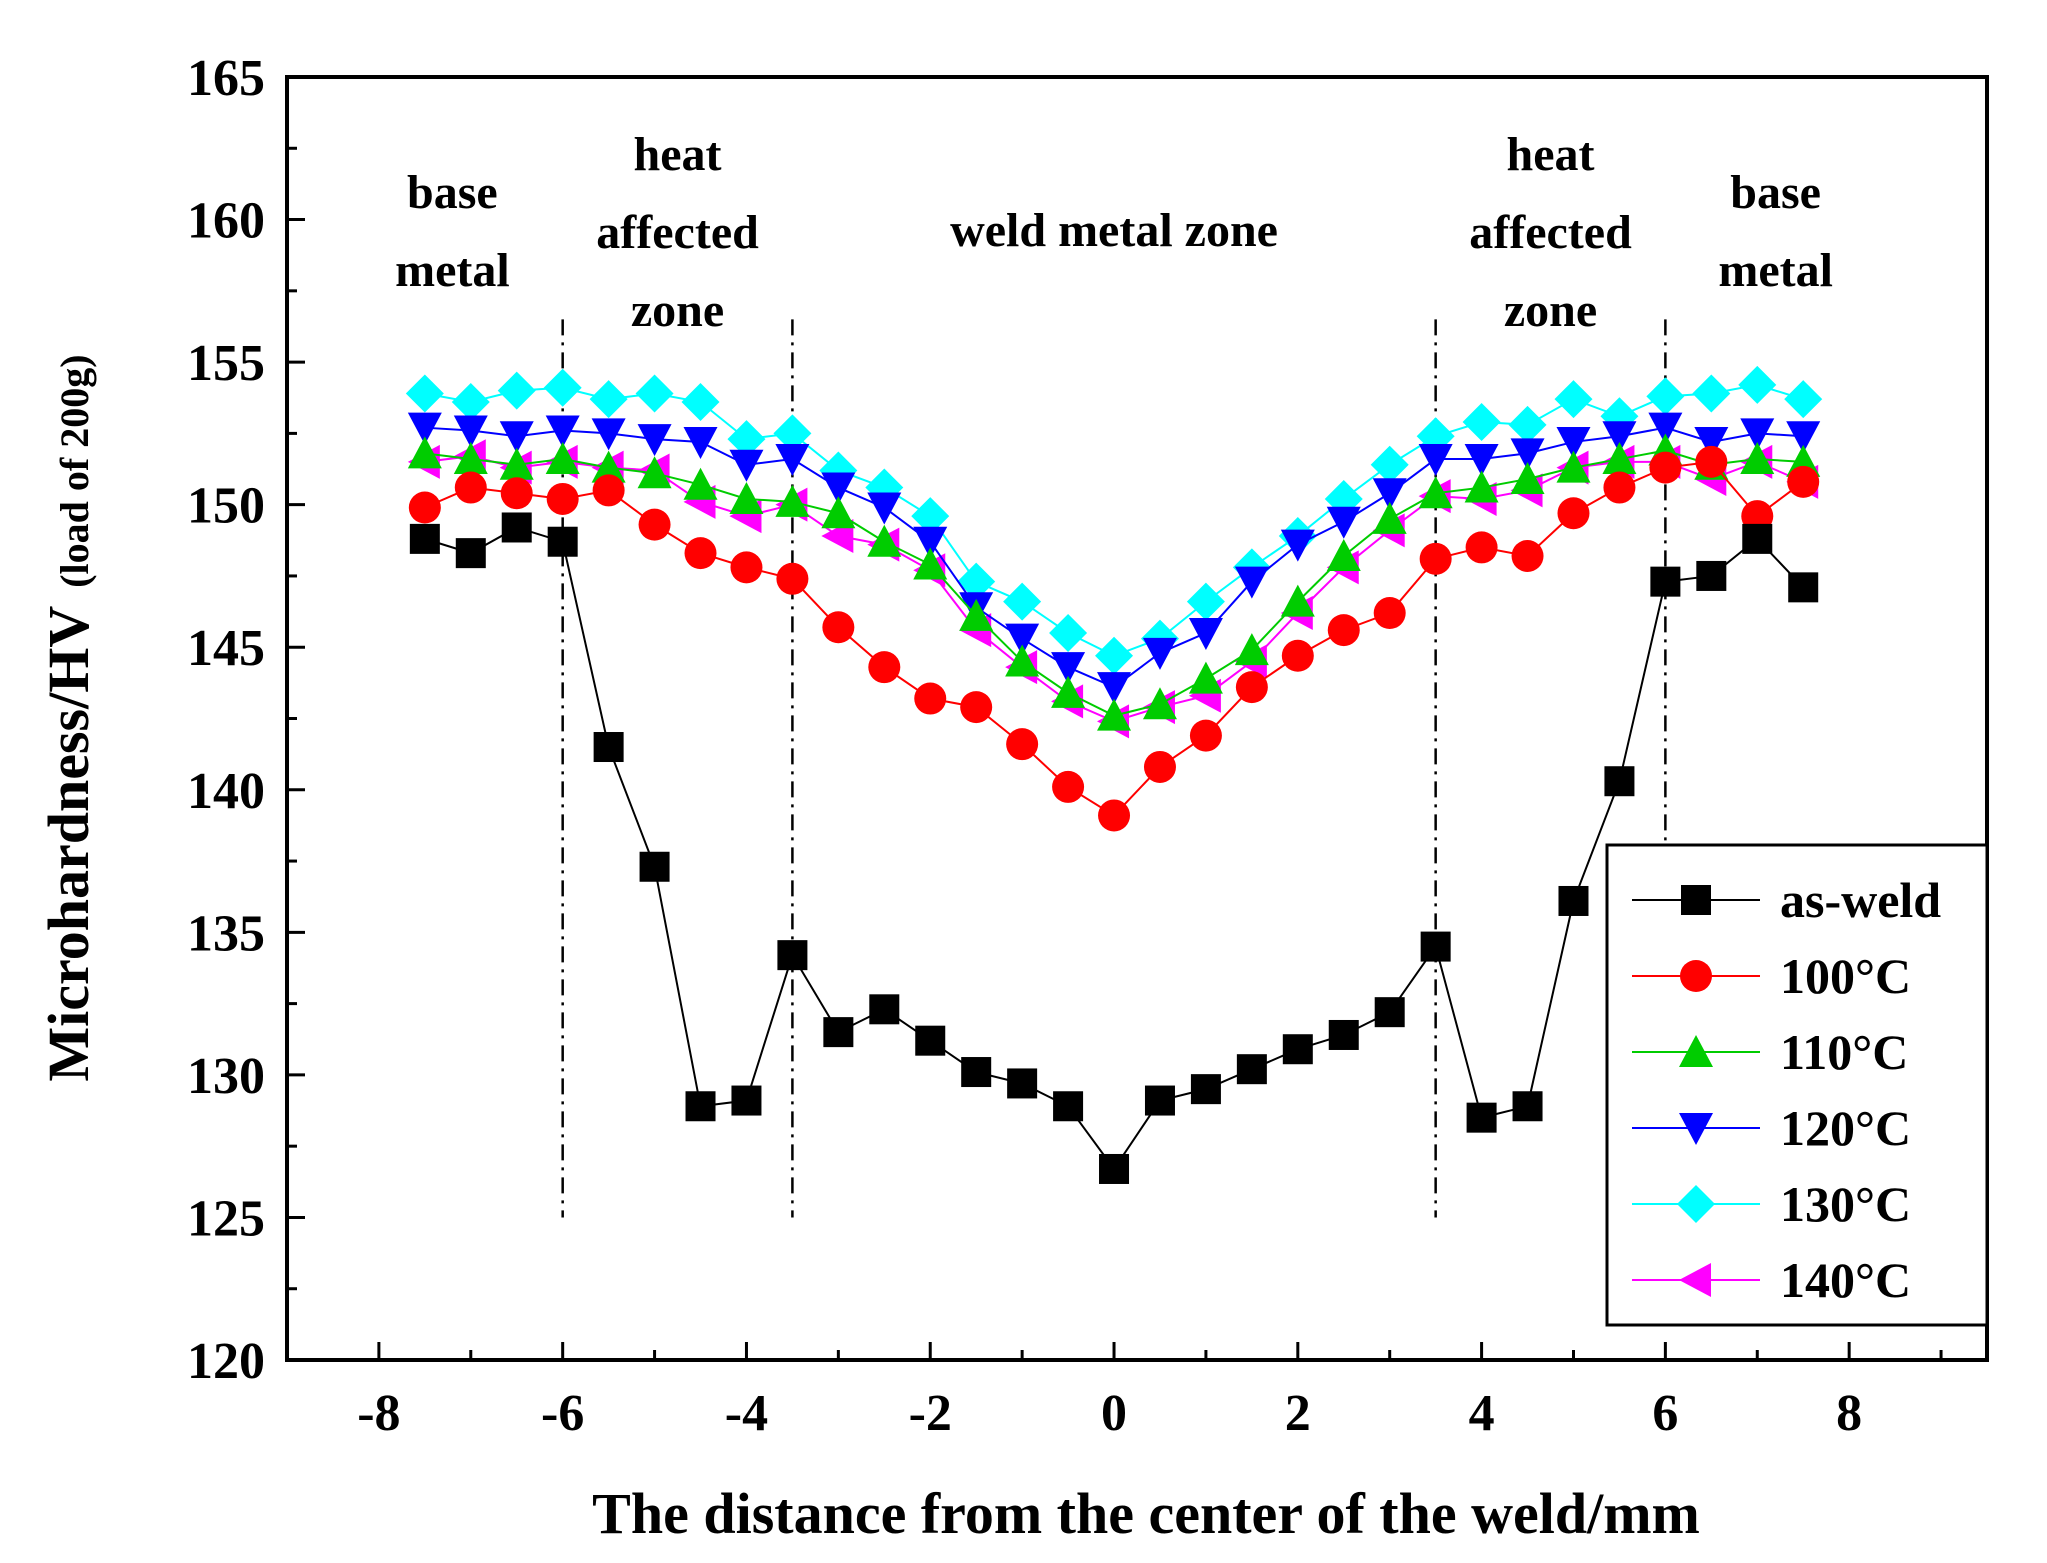 This screenshot has width=2047, height=1563. Describe the element at coordinates (226, 78) in the screenshot. I see `y-tick-label: 165` at that location.